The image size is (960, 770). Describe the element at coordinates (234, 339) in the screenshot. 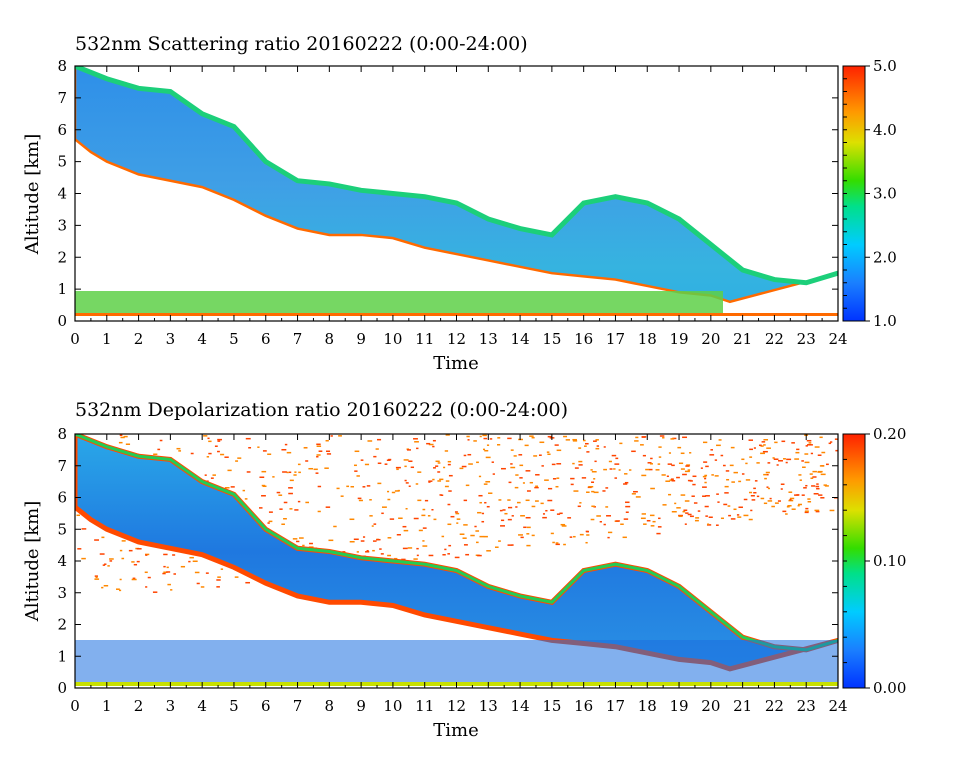

I see `x-tick-label: 5` at that location.